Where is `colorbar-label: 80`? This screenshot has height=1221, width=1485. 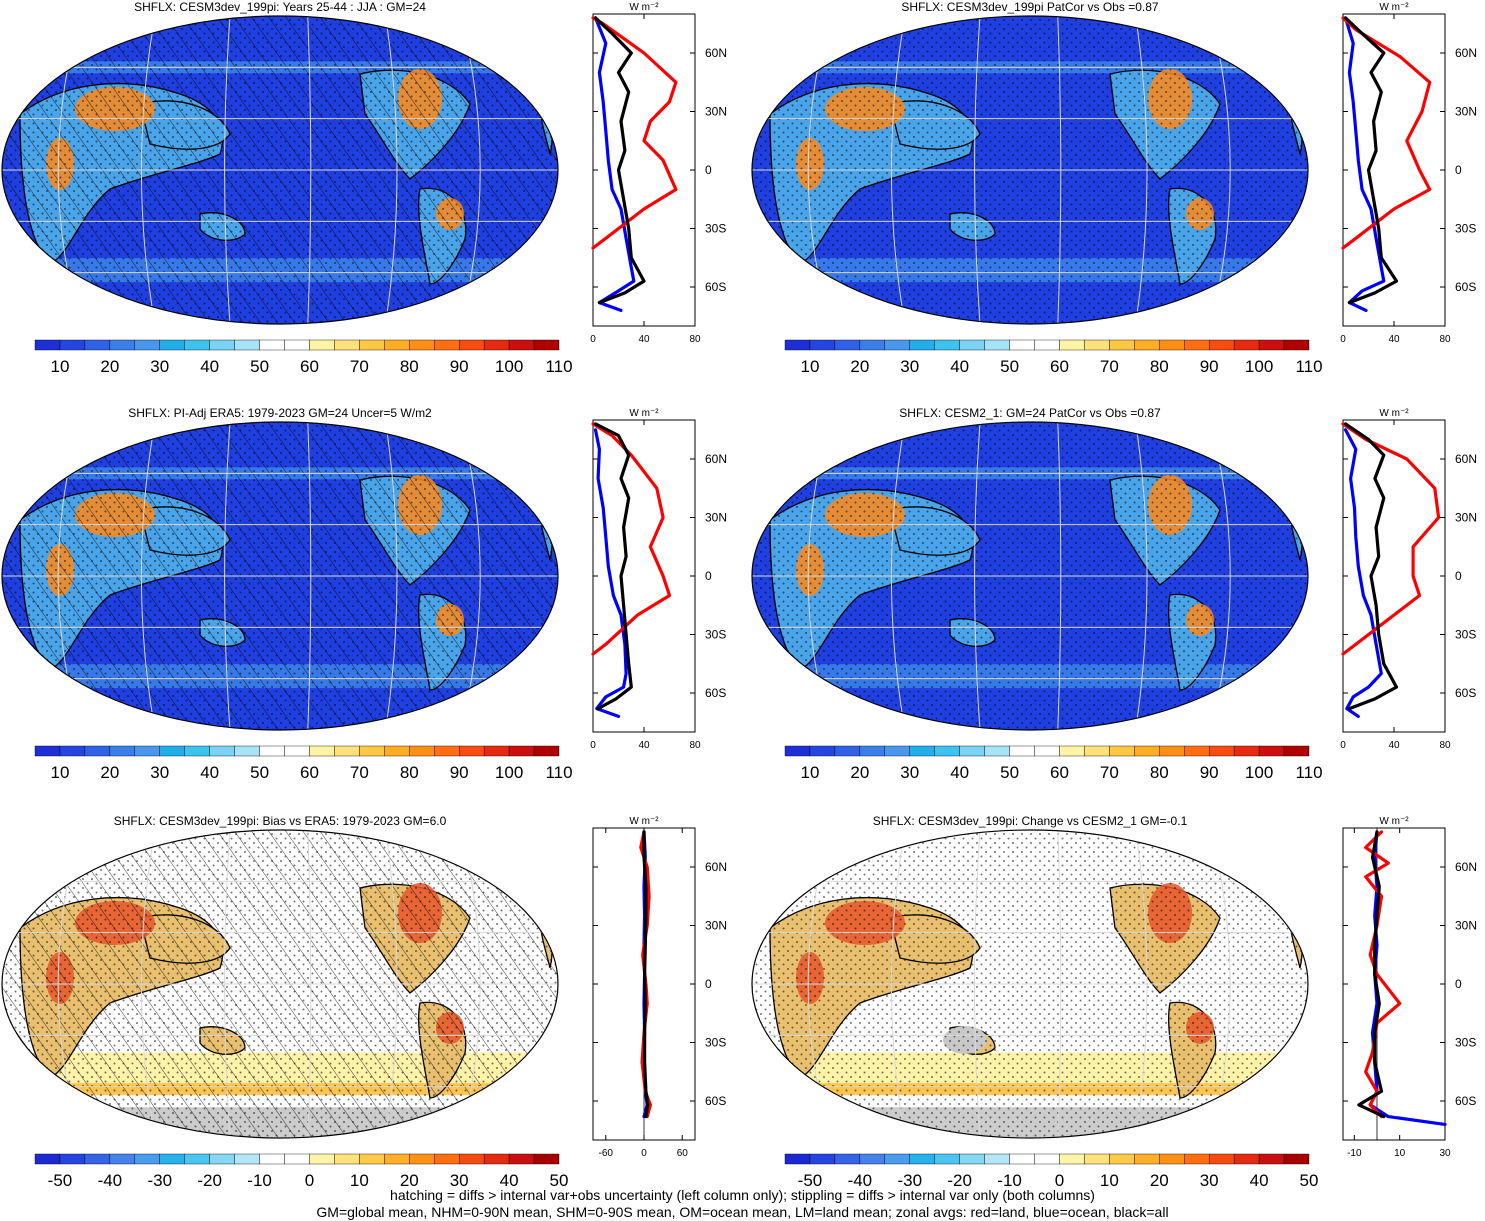 colorbar-label: 80 is located at coordinates (1159, 366).